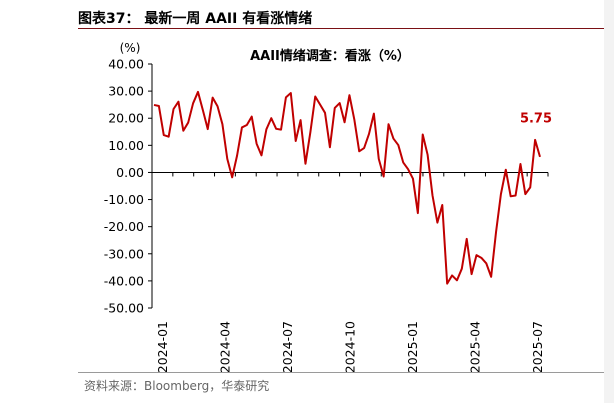 The height and width of the screenshot is (403, 614). I want to click on x-tick-label: 2024-04, so click(224, 347).